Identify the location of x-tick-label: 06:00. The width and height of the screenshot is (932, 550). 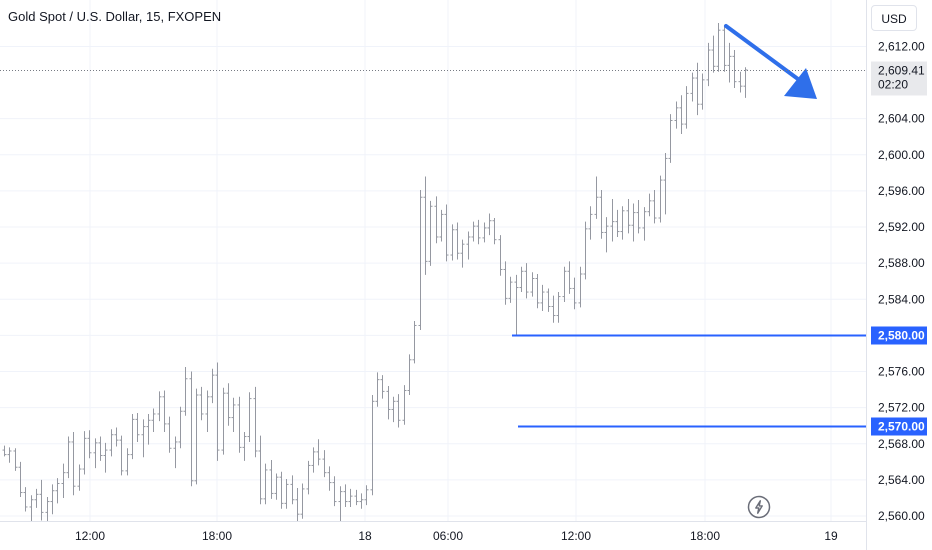
(448, 536).